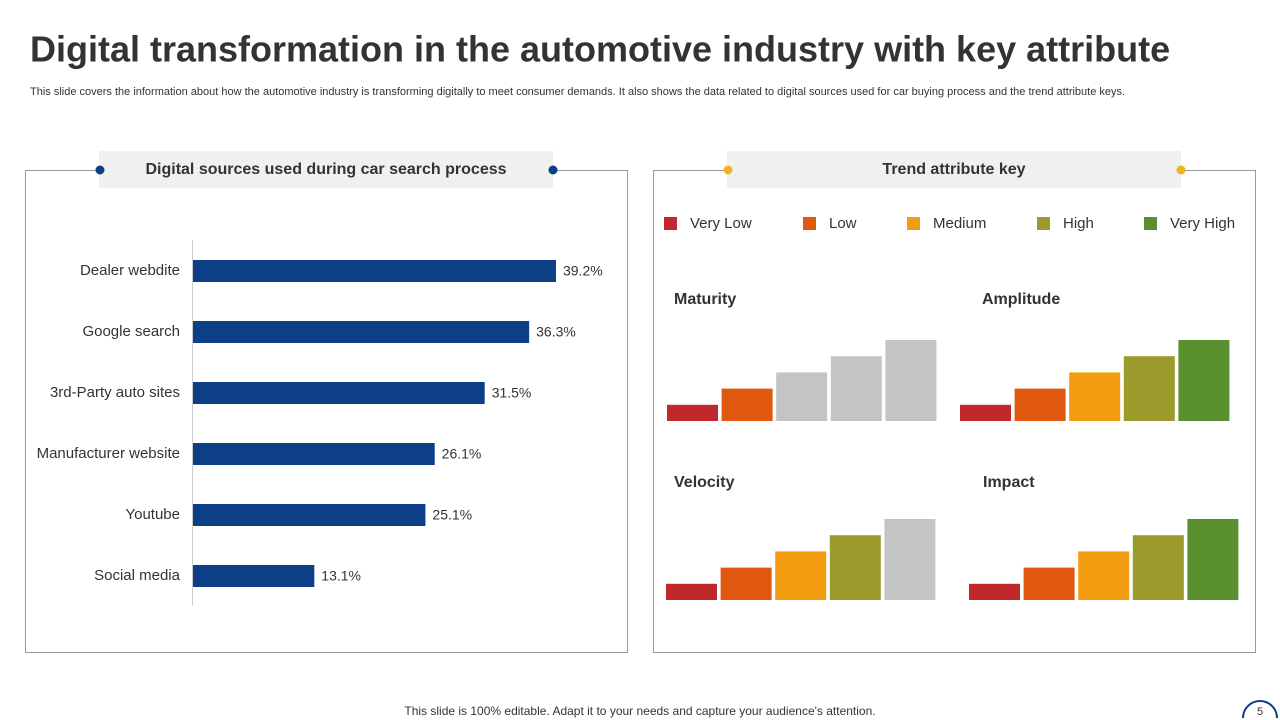 Image resolution: width=1280 pixels, height=720 pixels. I want to click on category-label: Dealer webdite, so click(130, 270).